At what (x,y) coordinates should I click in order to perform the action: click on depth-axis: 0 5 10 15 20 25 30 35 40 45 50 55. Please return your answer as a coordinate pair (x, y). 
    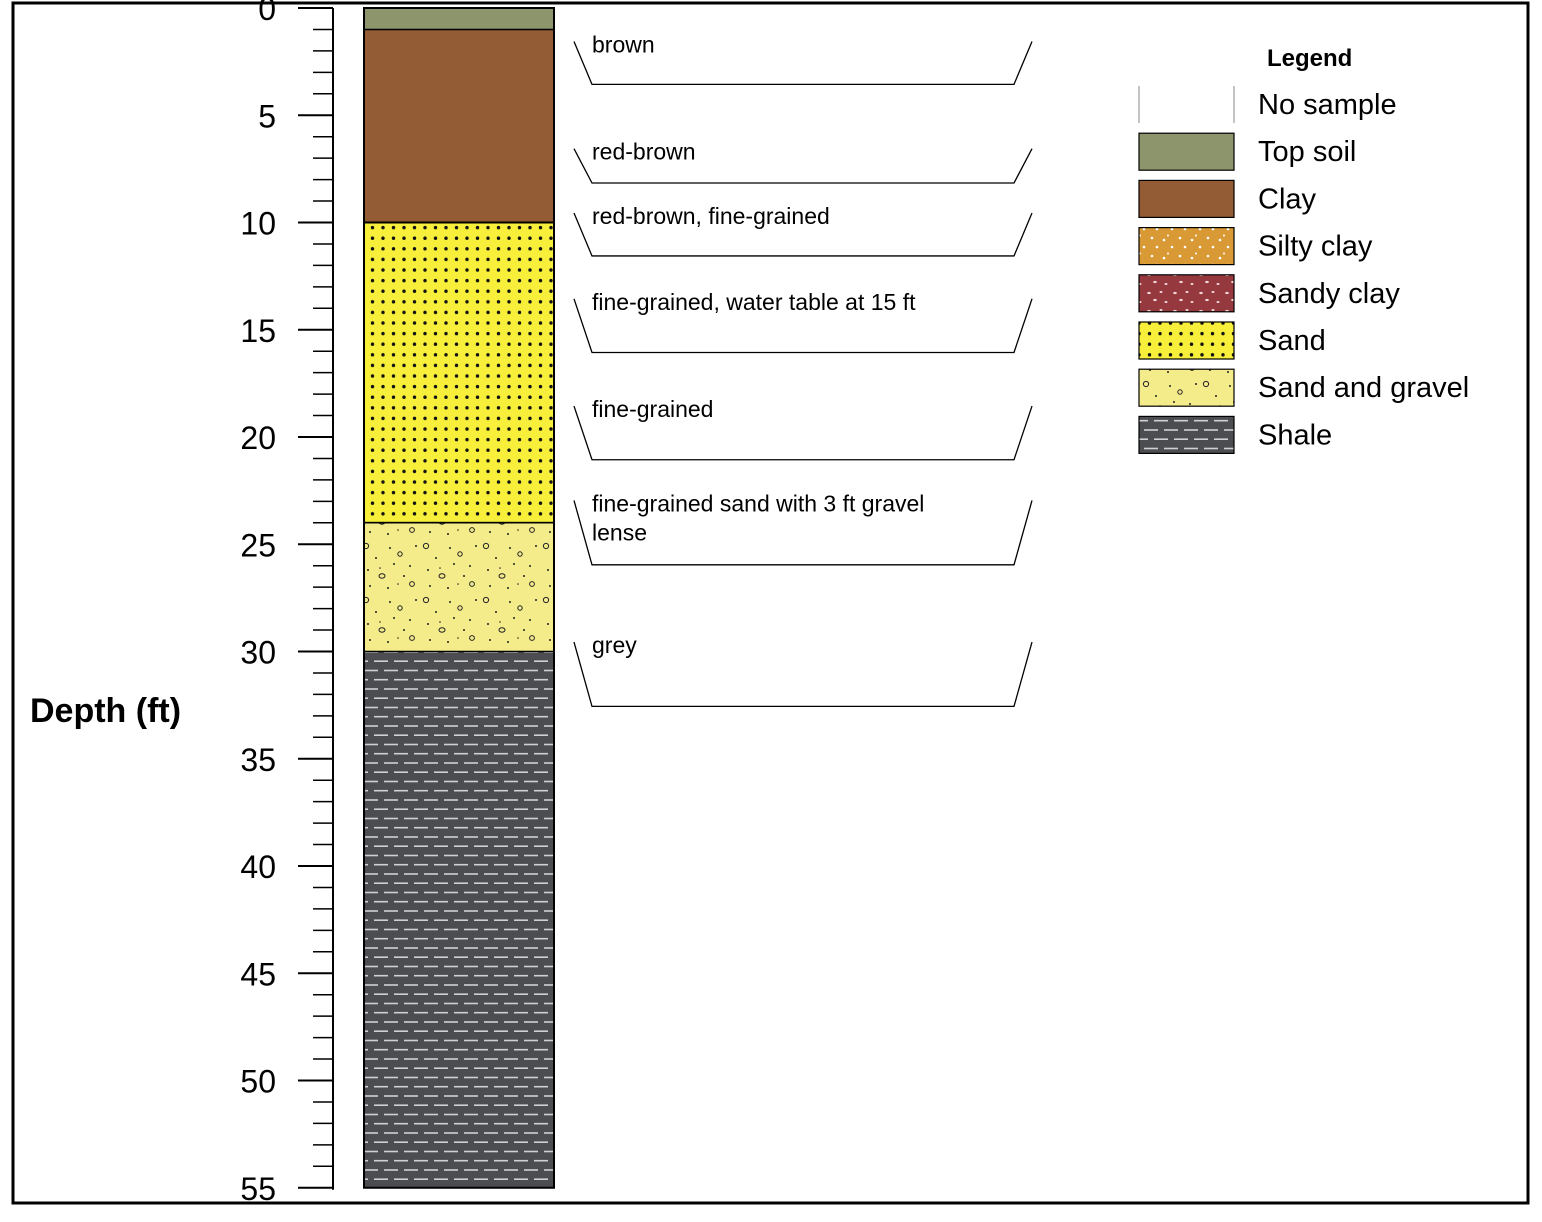
    Looking at the image, I should click on (287, 603).